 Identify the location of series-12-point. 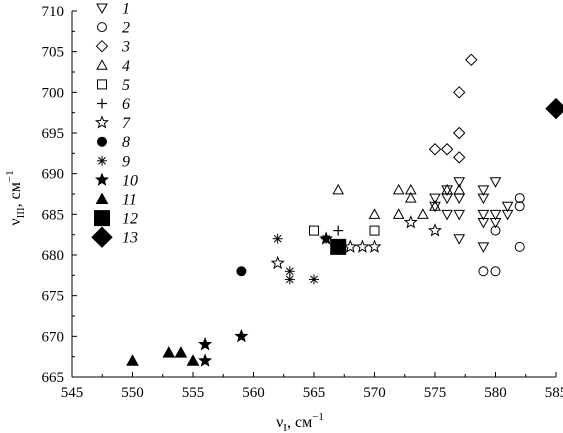
(338, 246).